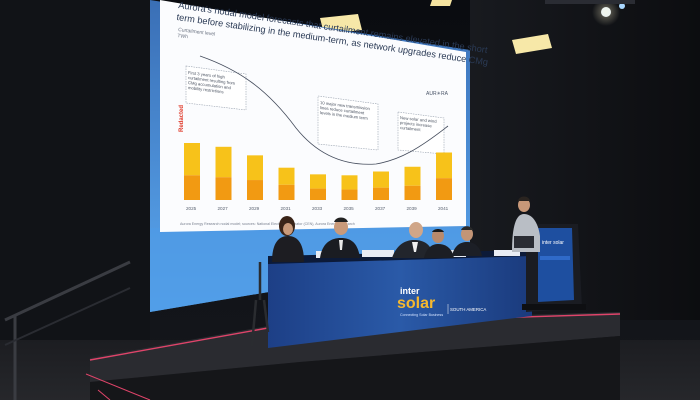  Describe the element at coordinates (412, 208) in the screenshot. I see `year-label-2039: 2039` at that location.